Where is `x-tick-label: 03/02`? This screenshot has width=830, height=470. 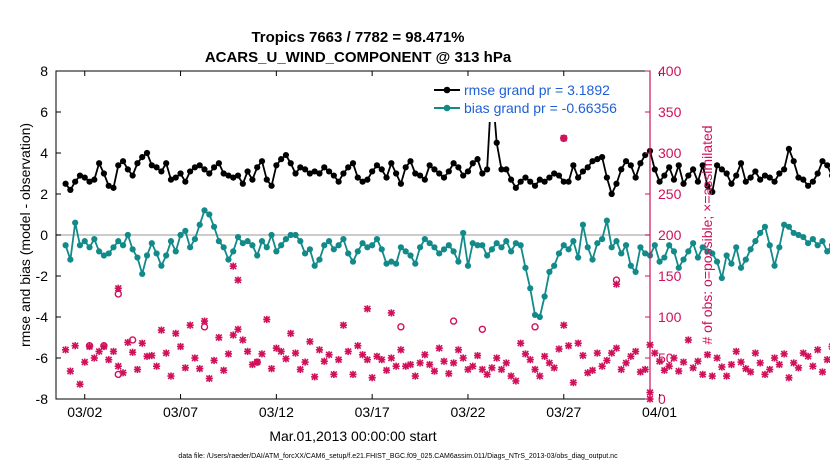
x-tick-label: 03/02 is located at coordinates (84, 412).